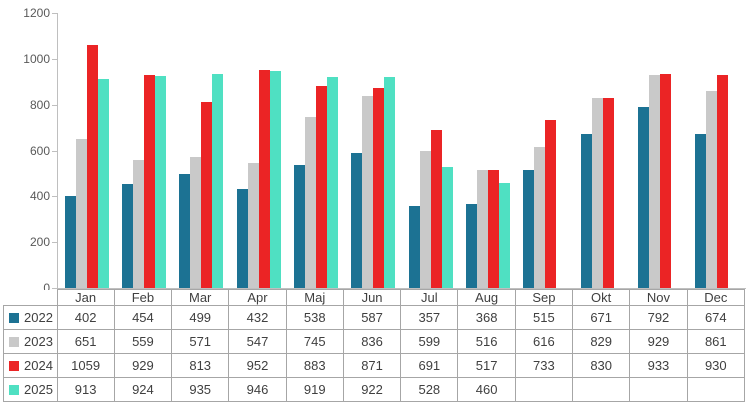 The width and height of the screenshot is (746, 403). Describe the element at coordinates (429, 317) in the screenshot. I see `value-cell-2022-jul: 357` at that location.